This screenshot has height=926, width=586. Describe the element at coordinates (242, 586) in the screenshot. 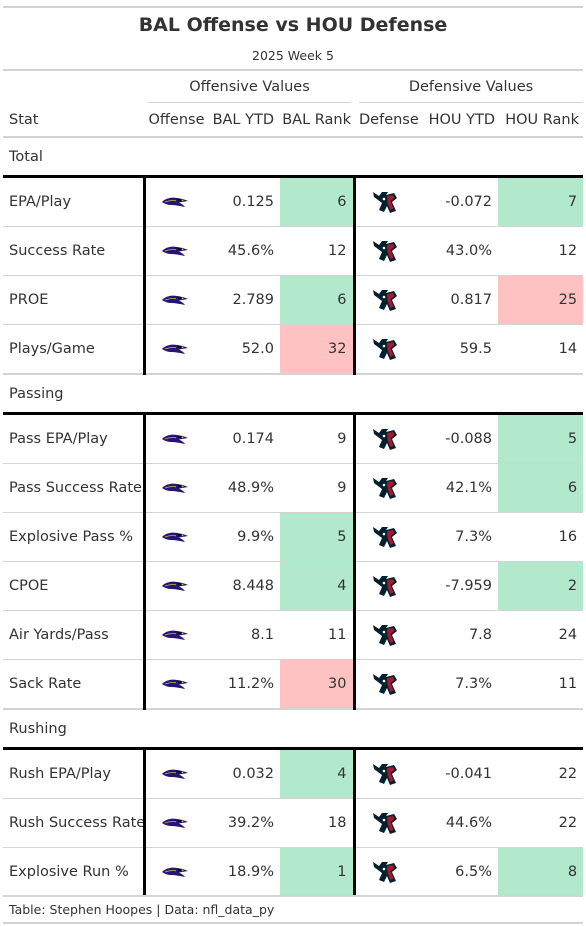

I see `bal-ytd-value: 8.448` at that location.